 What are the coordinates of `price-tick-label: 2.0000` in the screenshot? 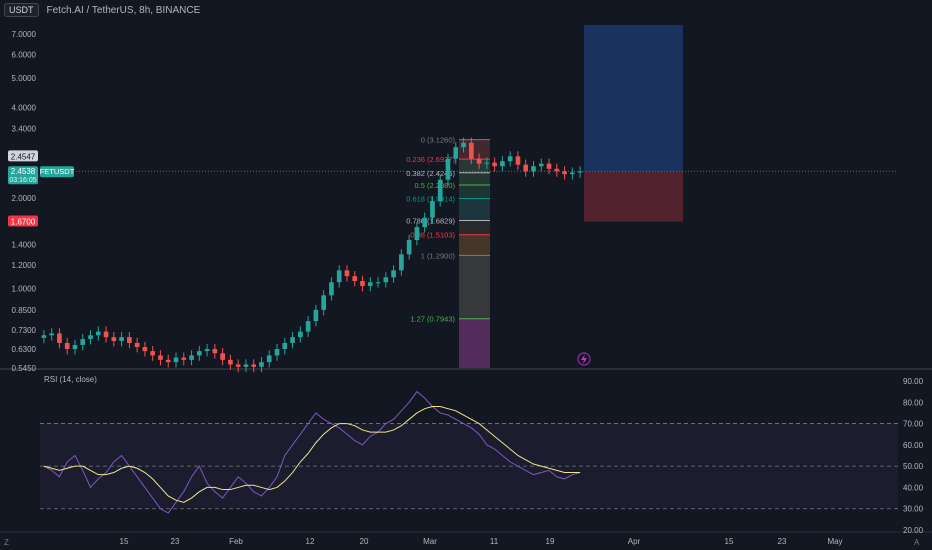 It's located at (24, 198).